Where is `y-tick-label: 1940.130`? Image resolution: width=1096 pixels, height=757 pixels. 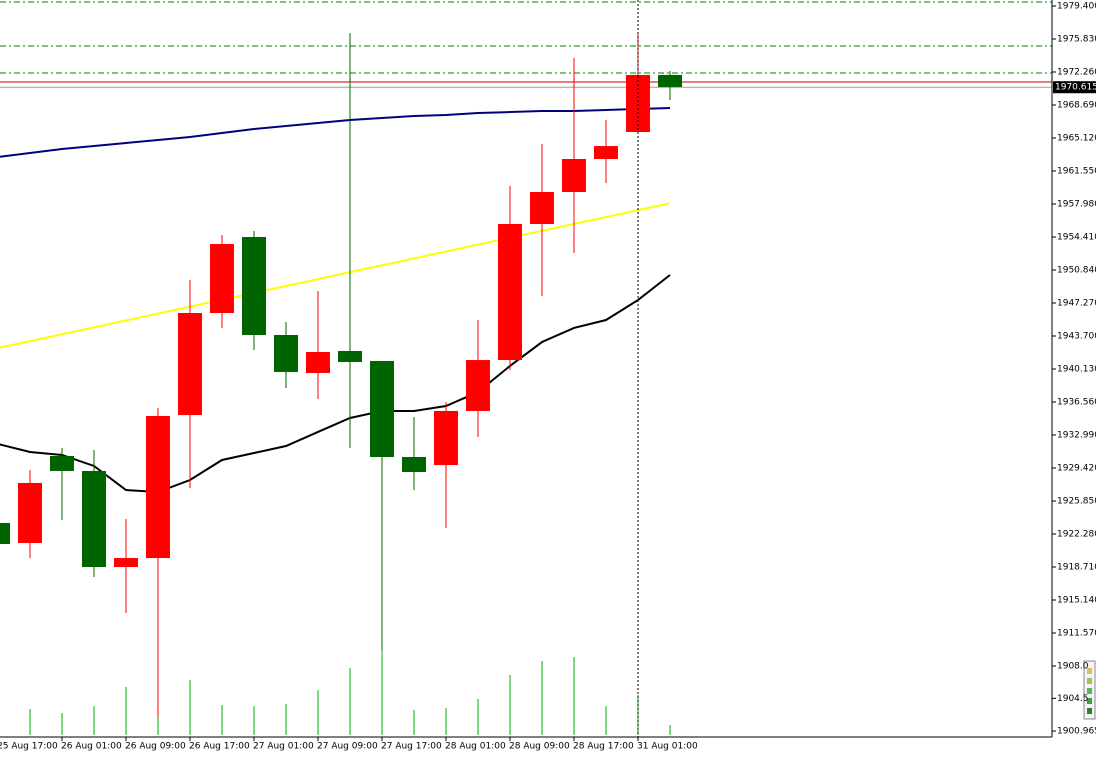
y-tick-label: 1940.130 is located at coordinates (1076, 370).